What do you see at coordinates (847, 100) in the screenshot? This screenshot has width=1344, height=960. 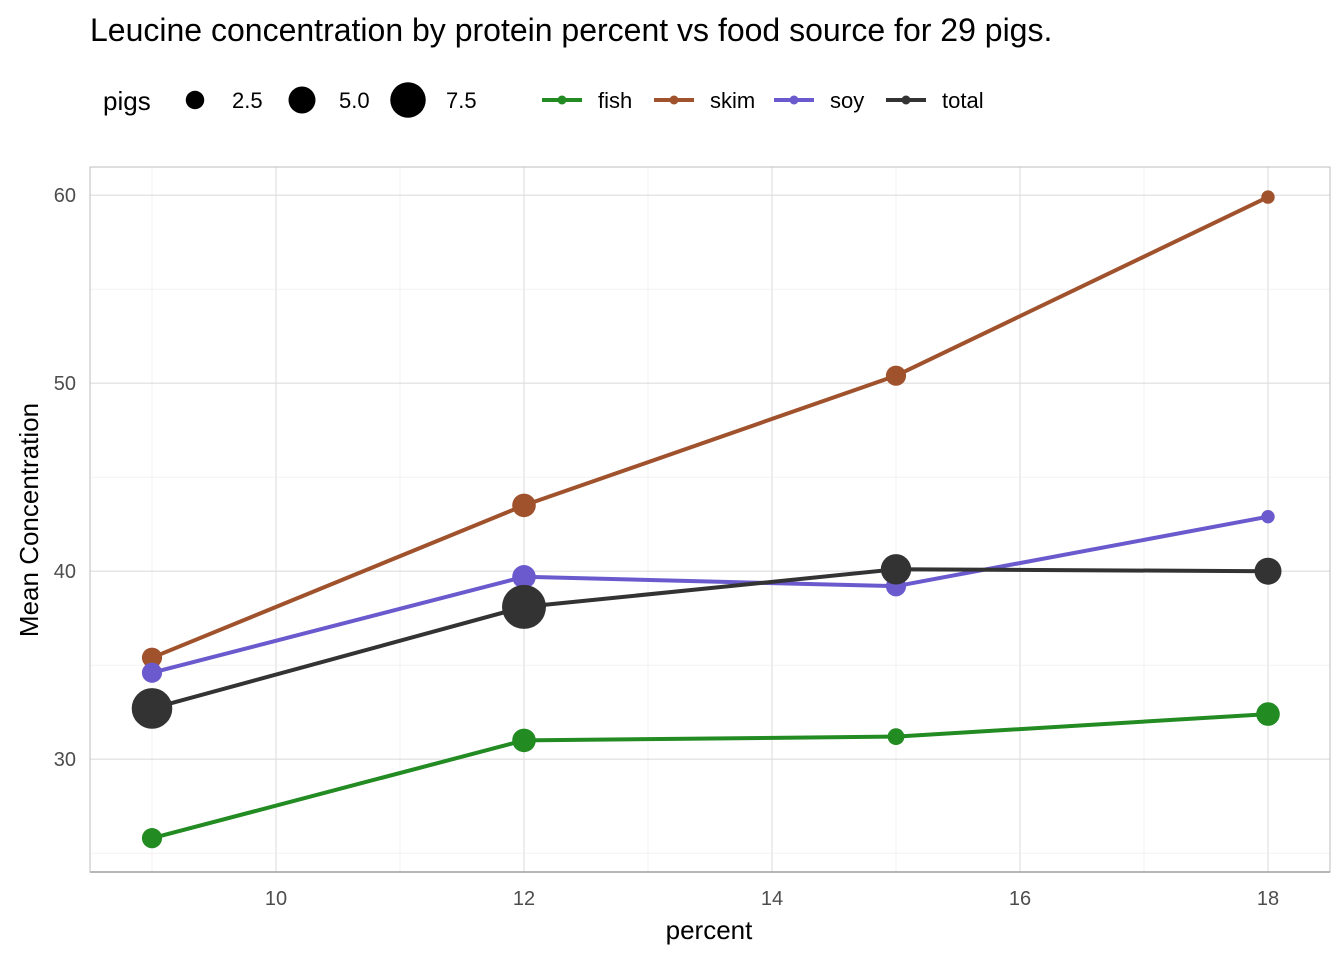 I see `color-legend-label: soy` at bounding box center [847, 100].